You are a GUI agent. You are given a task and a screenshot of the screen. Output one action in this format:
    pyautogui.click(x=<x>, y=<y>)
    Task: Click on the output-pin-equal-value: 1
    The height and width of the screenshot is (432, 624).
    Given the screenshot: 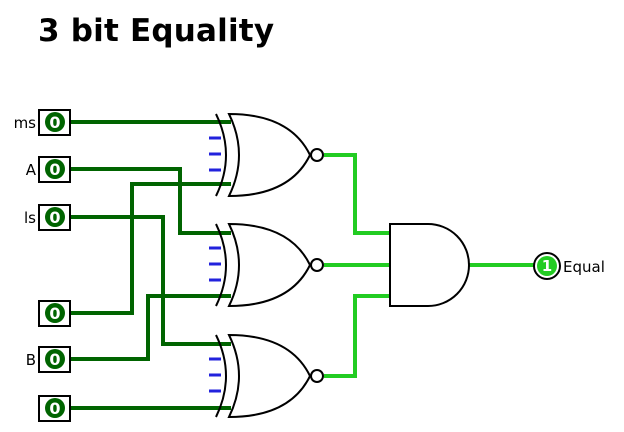 What is the action you would take?
    pyautogui.click(x=547, y=266)
    